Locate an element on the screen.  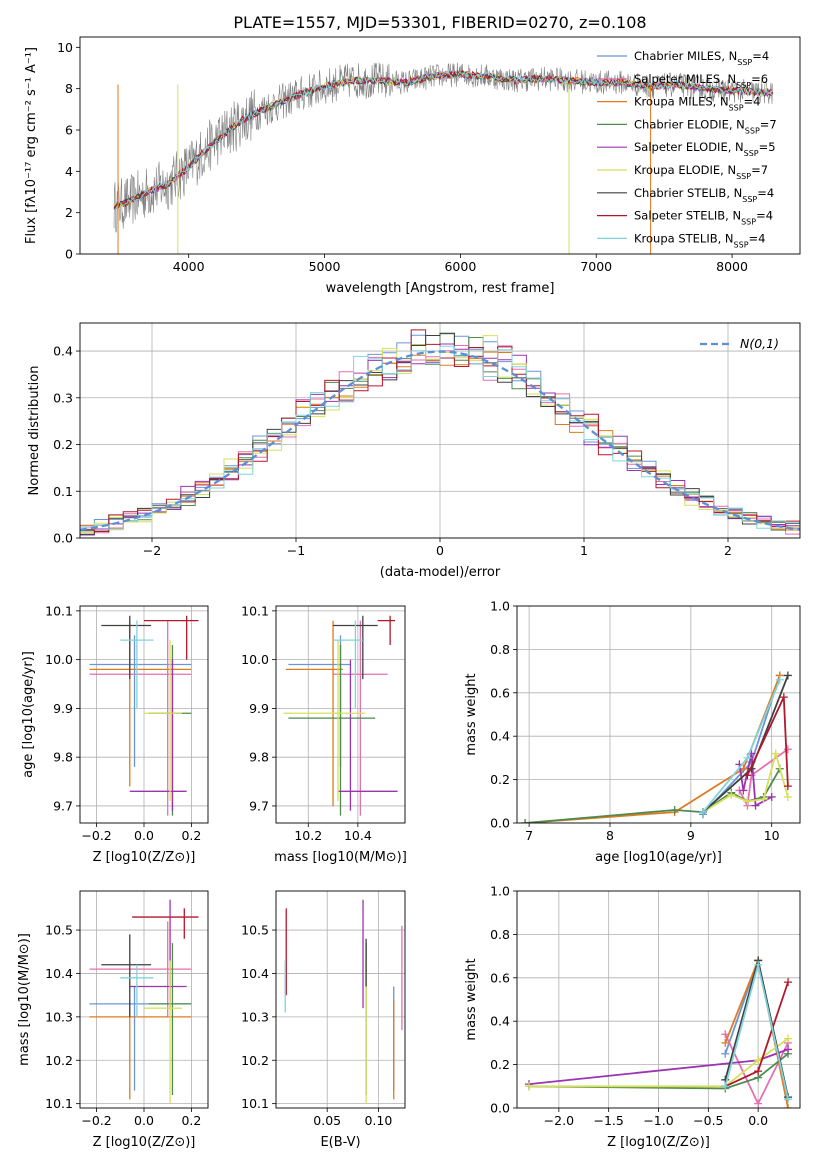
age-vs-z-ytick-label: 10.0 is located at coordinates (59, 659).